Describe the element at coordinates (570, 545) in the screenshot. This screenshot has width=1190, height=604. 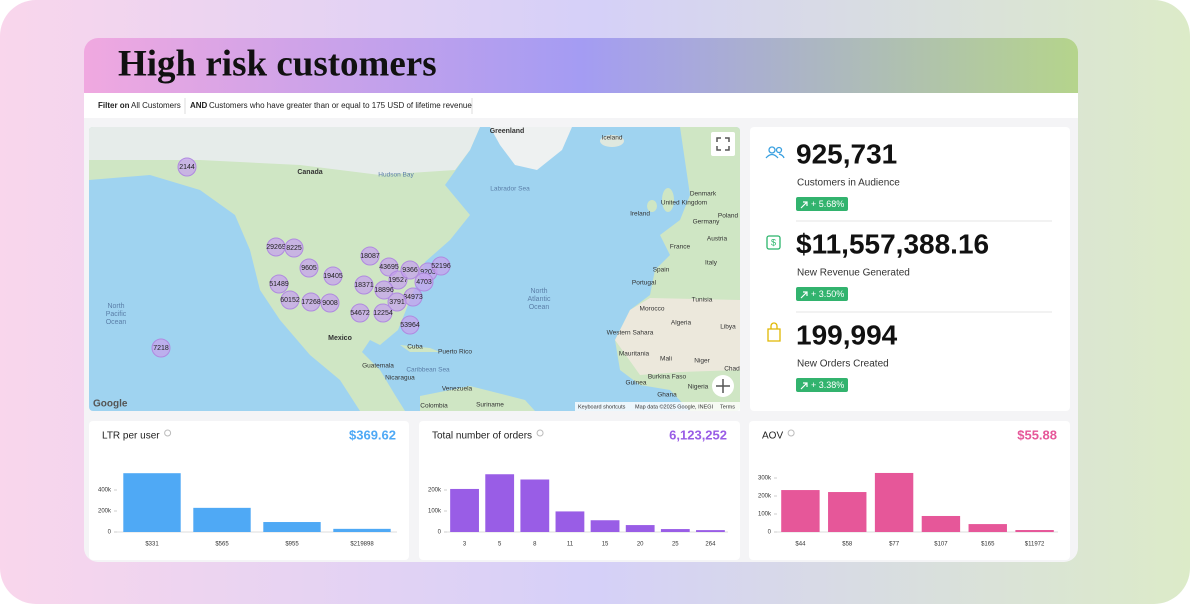
I see `x-tick-label: 11` at that location.